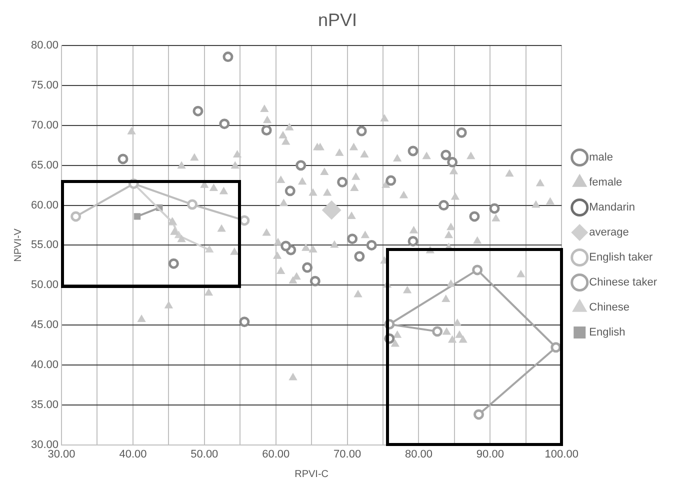 The image size is (673, 504). What do you see at coordinates (44, 444) in the screenshot?
I see `y-tick-label: 30.00` at bounding box center [44, 444].